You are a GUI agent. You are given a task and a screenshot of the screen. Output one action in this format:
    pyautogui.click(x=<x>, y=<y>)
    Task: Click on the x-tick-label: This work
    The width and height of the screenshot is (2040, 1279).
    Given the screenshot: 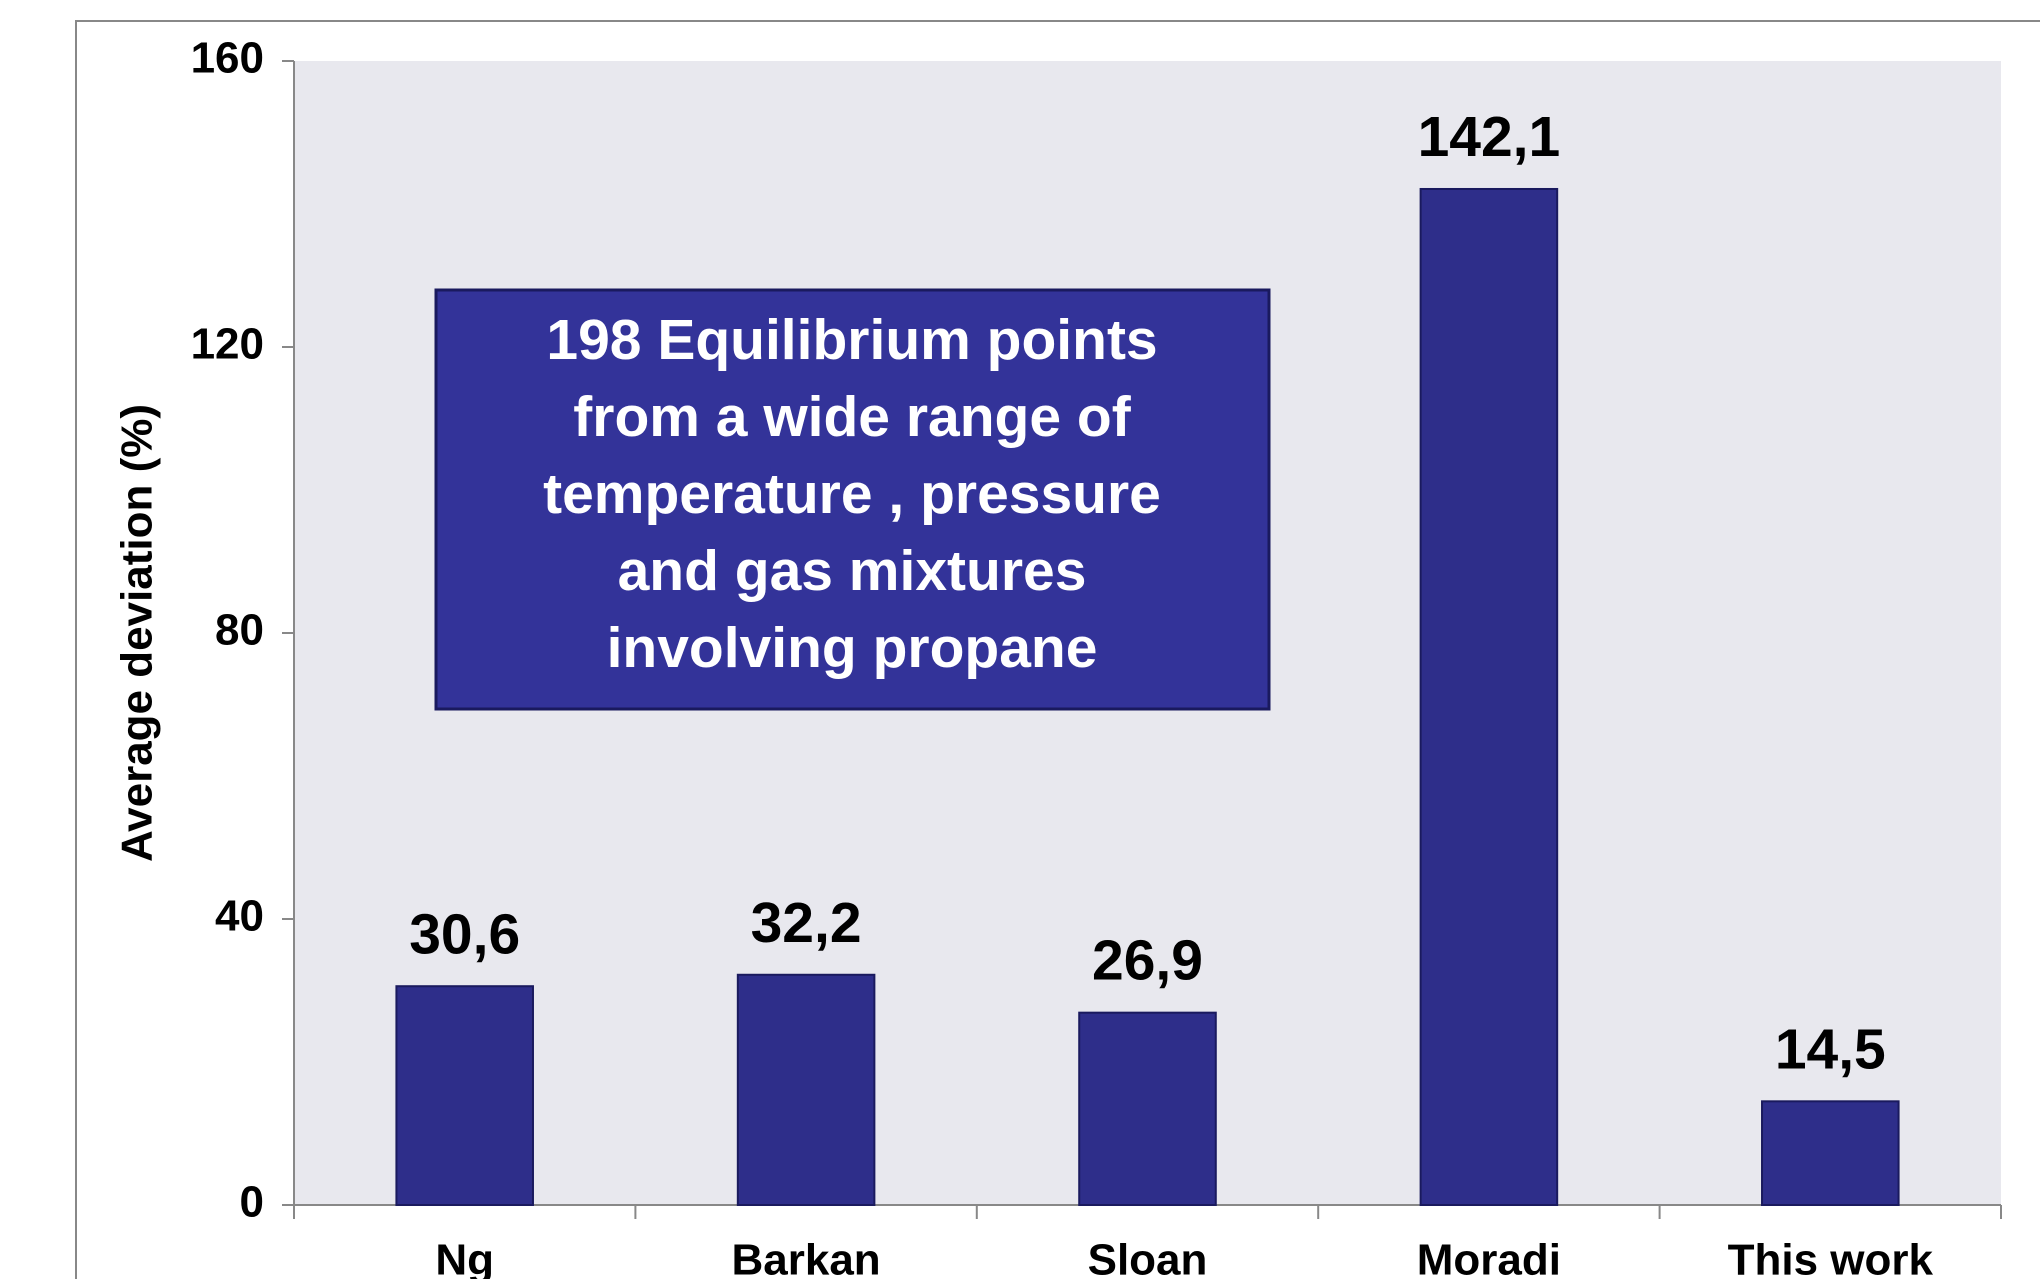 What is the action you would take?
    pyautogui.click(x=1831, y=1257)
    